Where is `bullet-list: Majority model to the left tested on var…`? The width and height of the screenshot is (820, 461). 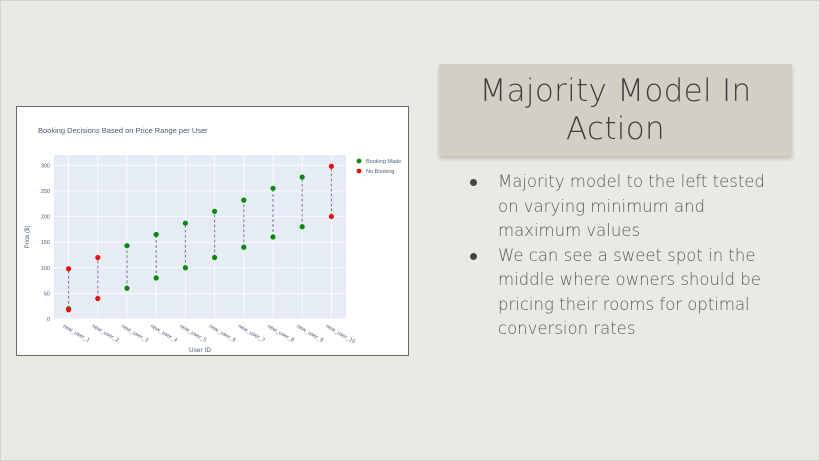
bullet-list: Majority model to the left tested on var… is located at coordinates (620, 256).